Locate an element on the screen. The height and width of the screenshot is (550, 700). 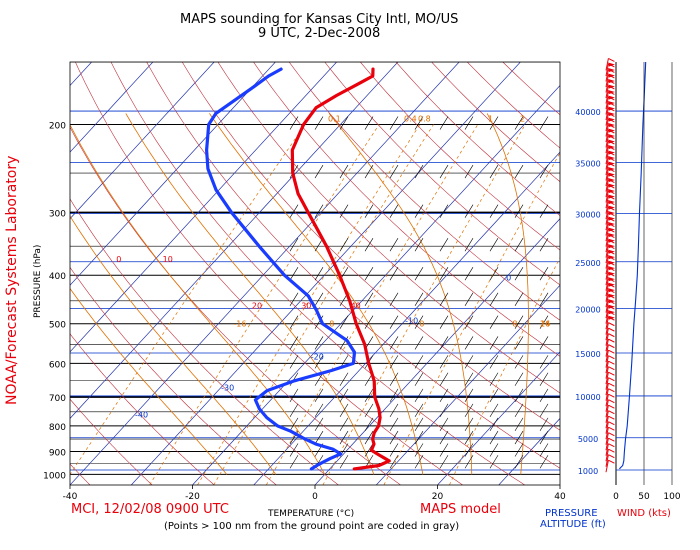
pressure-tick-label: 1000 is located at coordinates (54, 476).